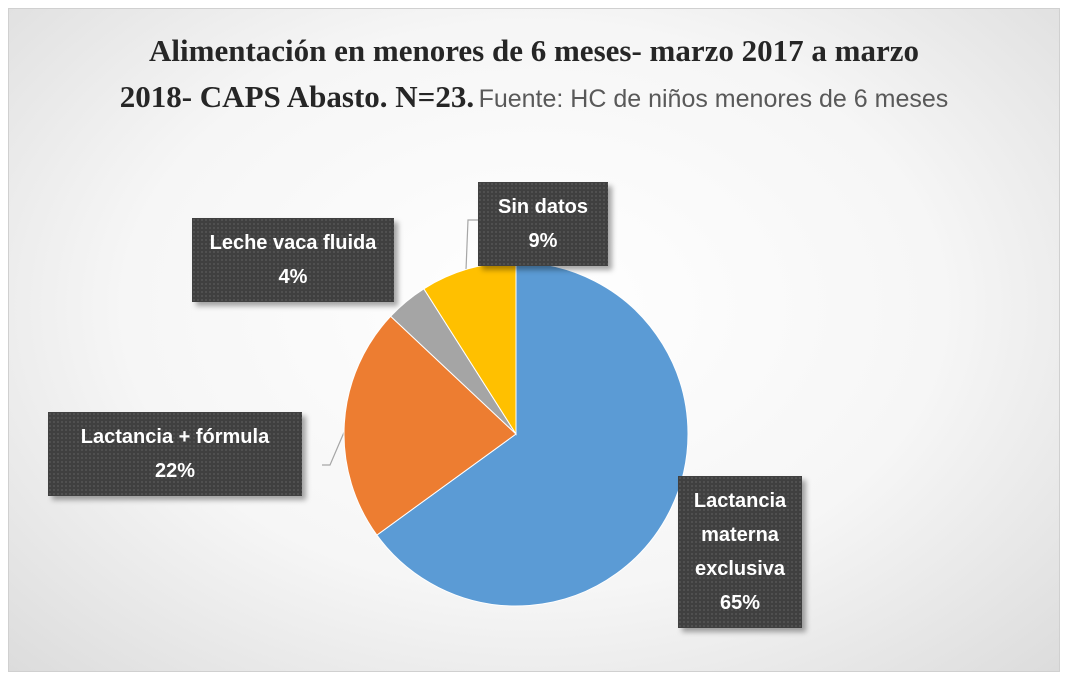 The width and height of the screenshot is (1068, 681). What do you see at coordinates (543, 224) in the screenshot?
I see `data-label: Sin datos 9%` at bounding box center [543, 224].